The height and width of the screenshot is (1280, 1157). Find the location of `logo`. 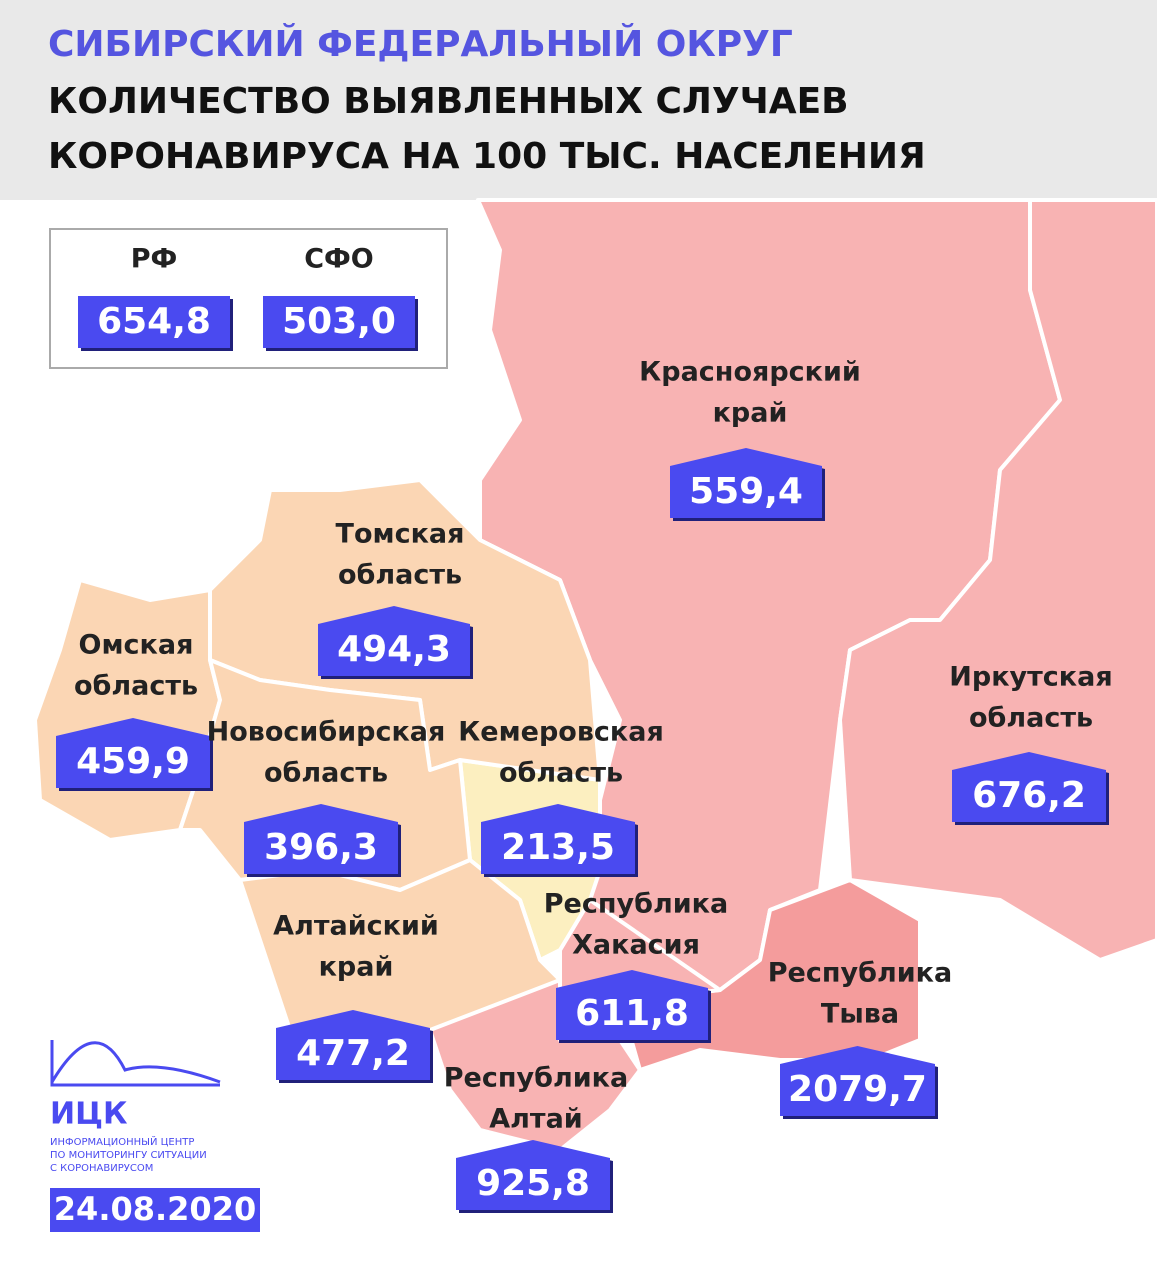

logo is located at coordinates (135, 1063).